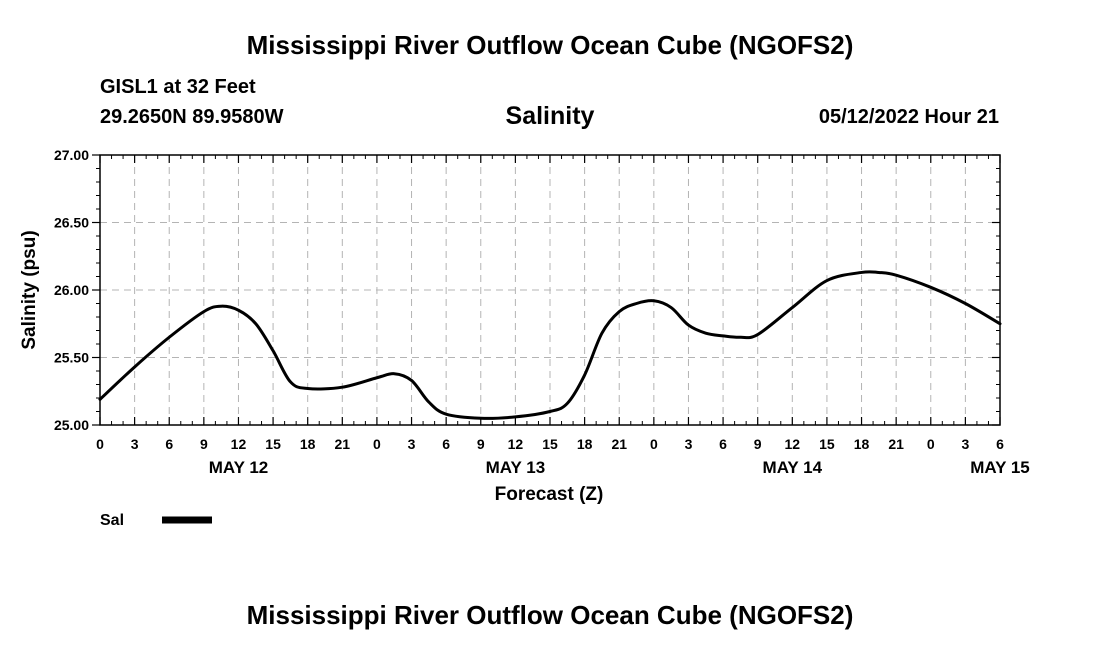 This screenshot has width=1100, height=650. Describe the element at coordinates (516, 467) in the screenshot. I see `x-day-label: MAY 13` at that location.